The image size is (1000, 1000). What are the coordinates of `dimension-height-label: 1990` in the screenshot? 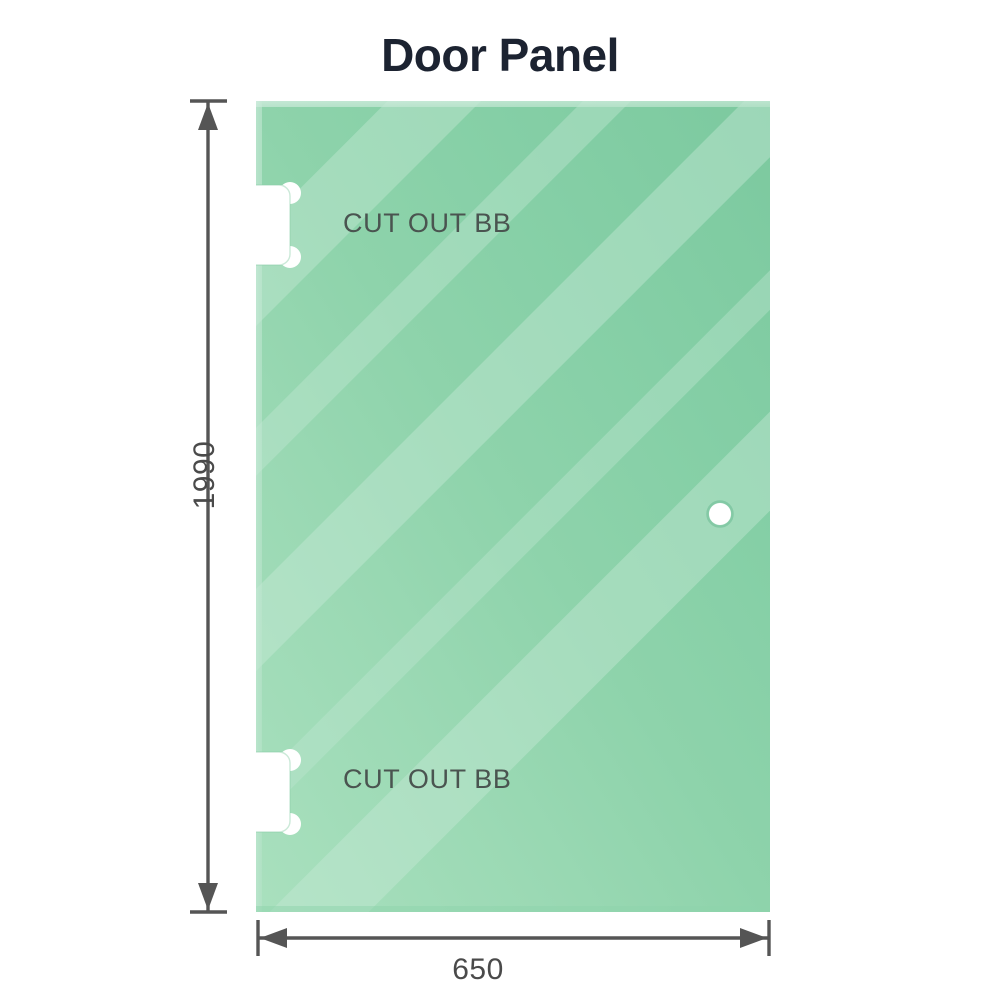 It's located at (204, 475).